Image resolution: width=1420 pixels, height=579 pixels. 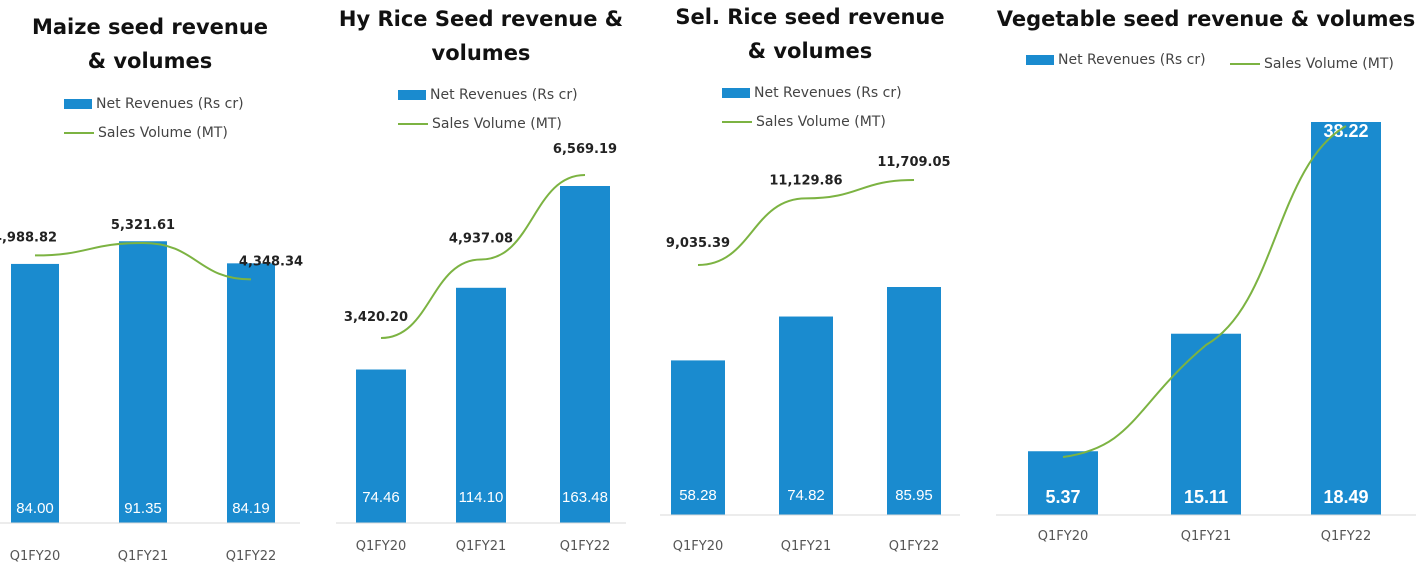 What do you see at coordinates (35, 508) in the screenshot?
I see `revenue-data-label: 84.00` at bounding box center [35, 508].